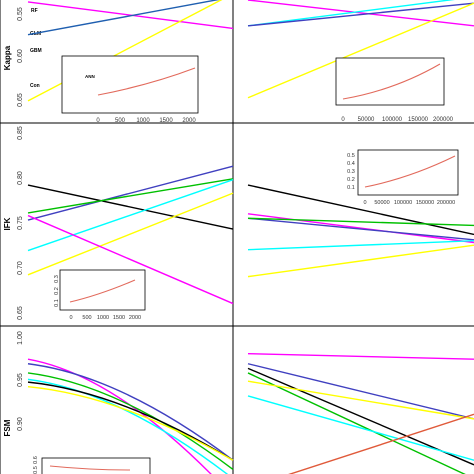 This screenshot has height=474, width=474. Describe the element at coordinates (7, 57) in the screenshot. I see `panel1-ylabel: Kappa` at that location.